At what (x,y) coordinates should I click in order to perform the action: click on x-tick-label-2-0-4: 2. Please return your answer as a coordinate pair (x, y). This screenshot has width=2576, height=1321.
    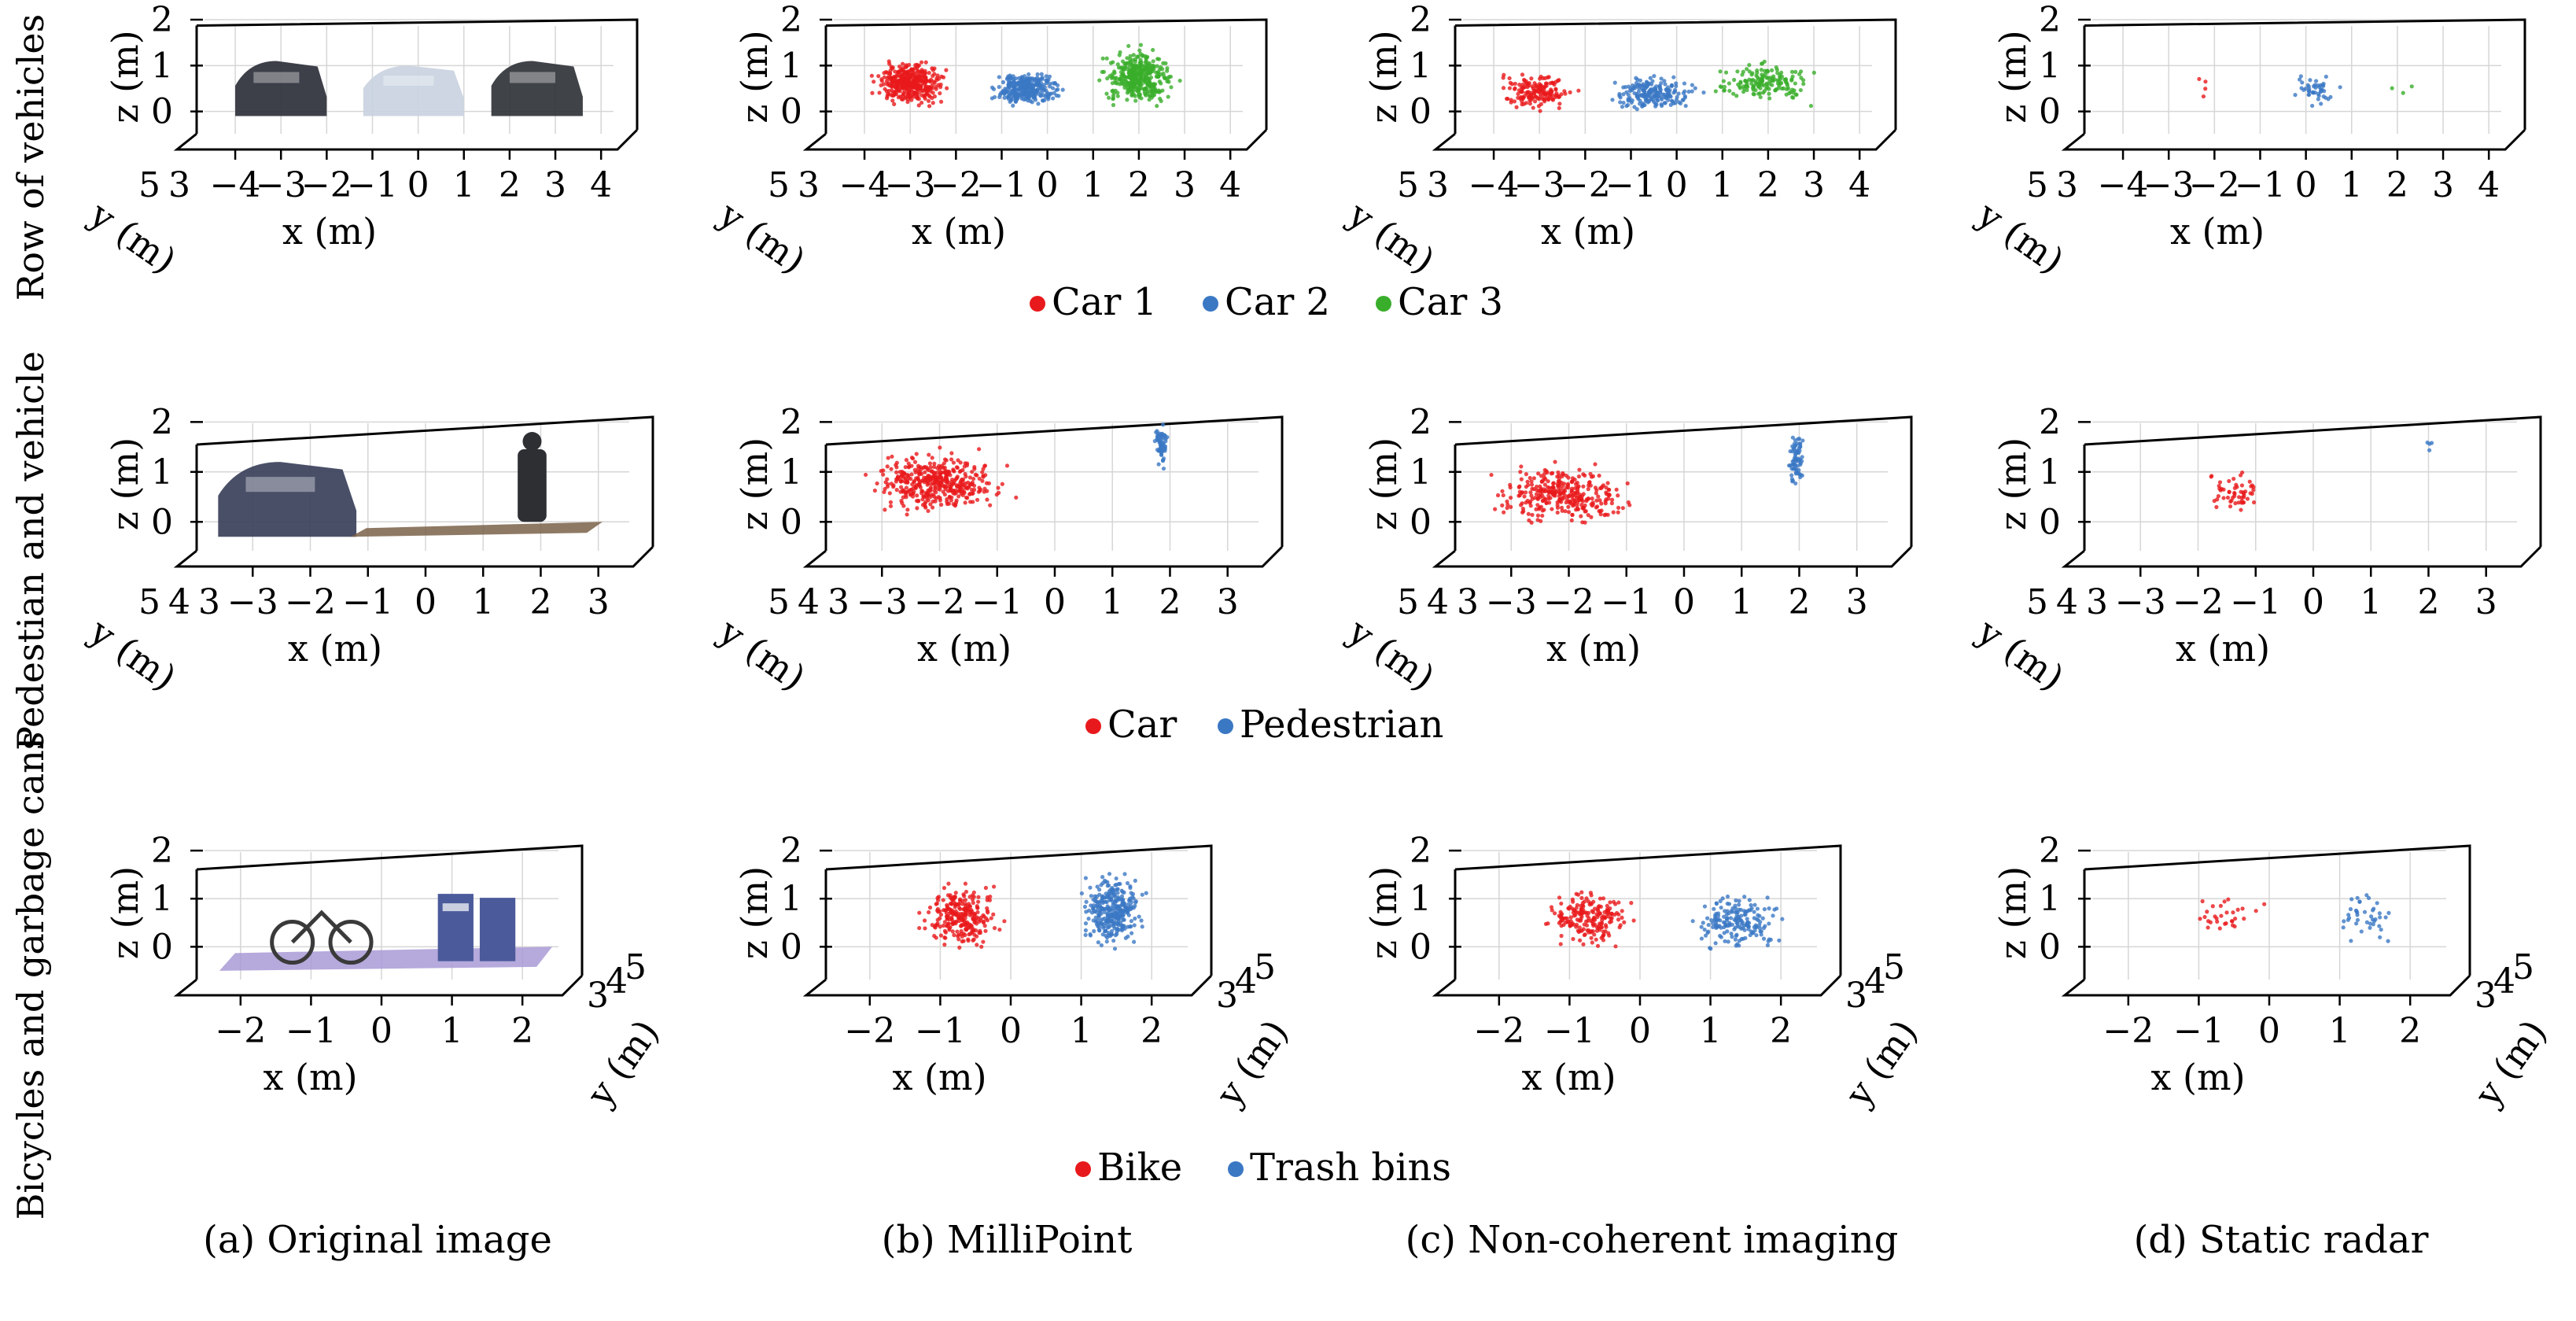
    Looking at the image, I should click on (522, 1031).